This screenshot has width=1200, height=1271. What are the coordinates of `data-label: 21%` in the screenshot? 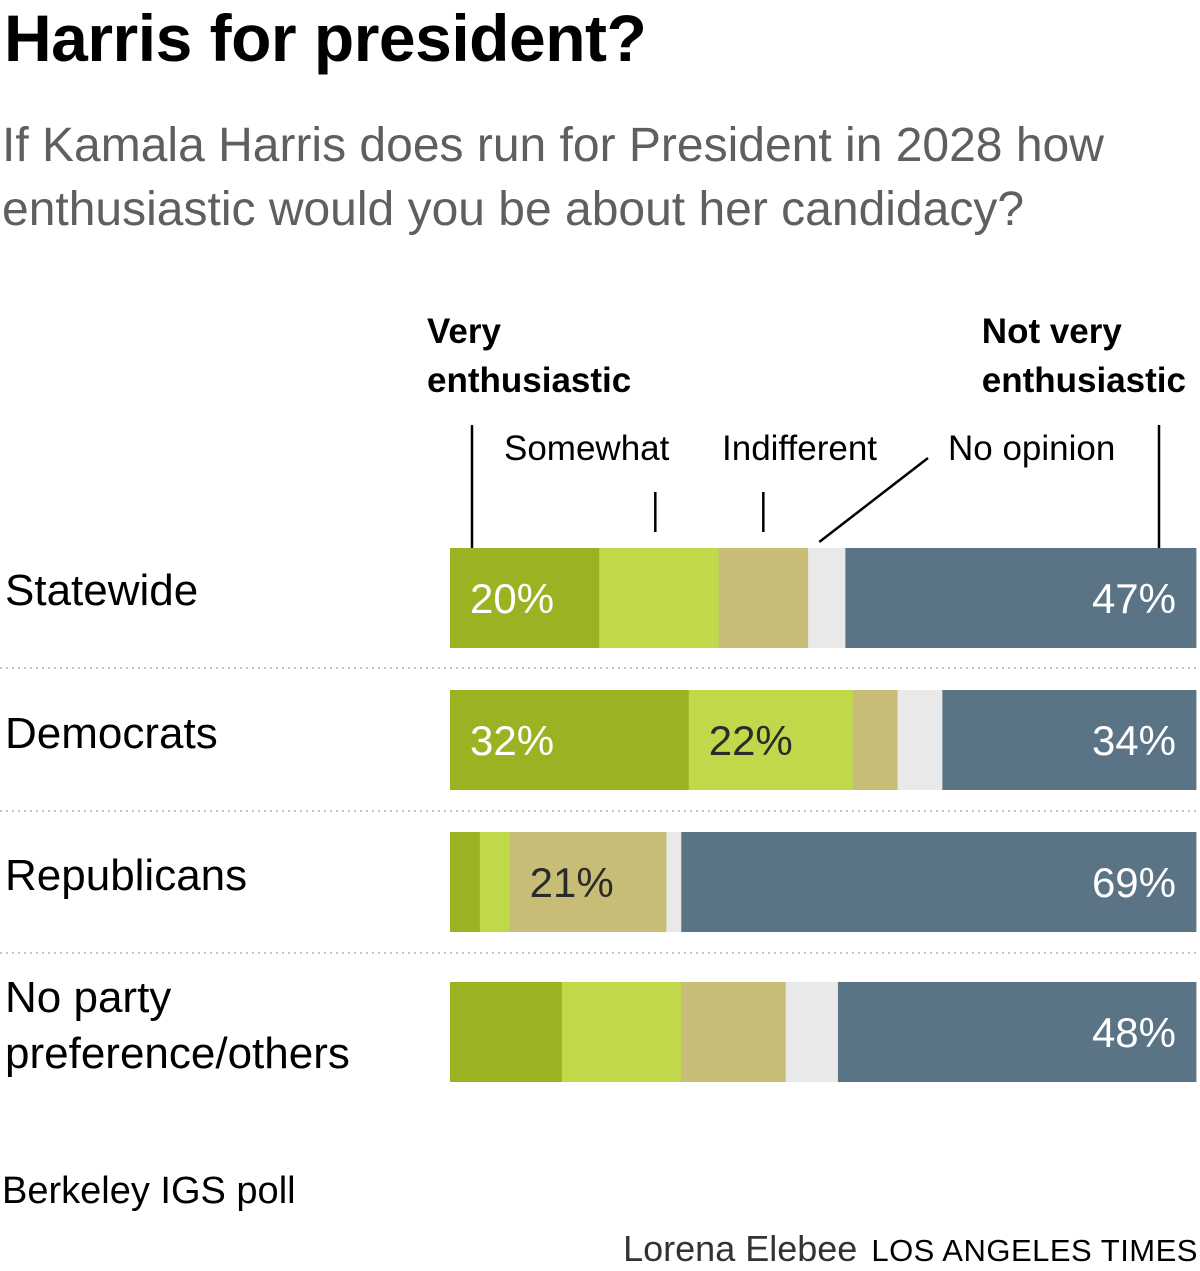 It's located at (572, 882).